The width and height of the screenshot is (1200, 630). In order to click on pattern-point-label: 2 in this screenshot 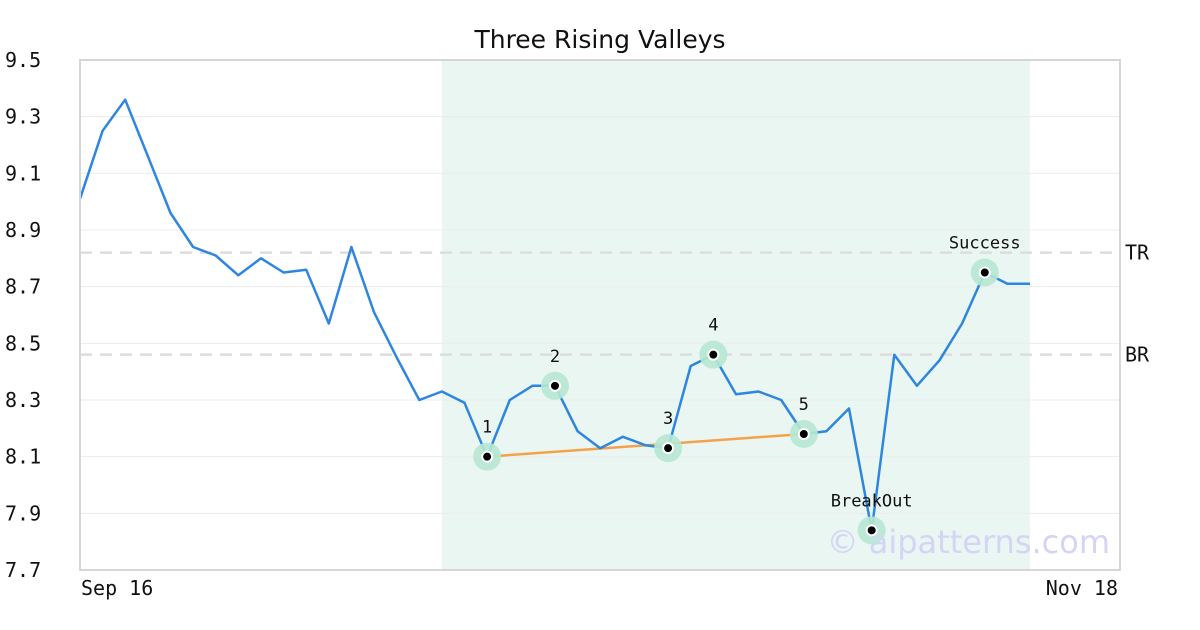, I will do `click(555, 357)`.